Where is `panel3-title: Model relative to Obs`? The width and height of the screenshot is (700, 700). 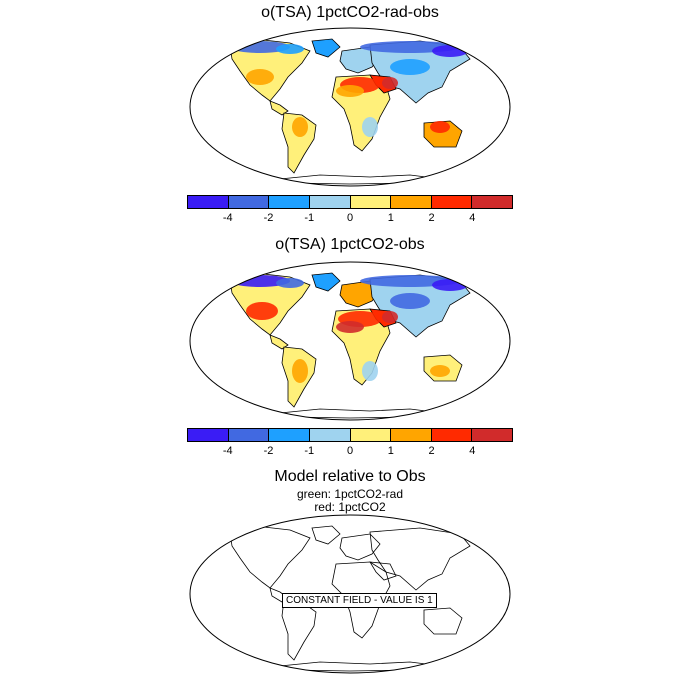 panel3-title: Model relative to Obs is located at coordinates (350, 476).